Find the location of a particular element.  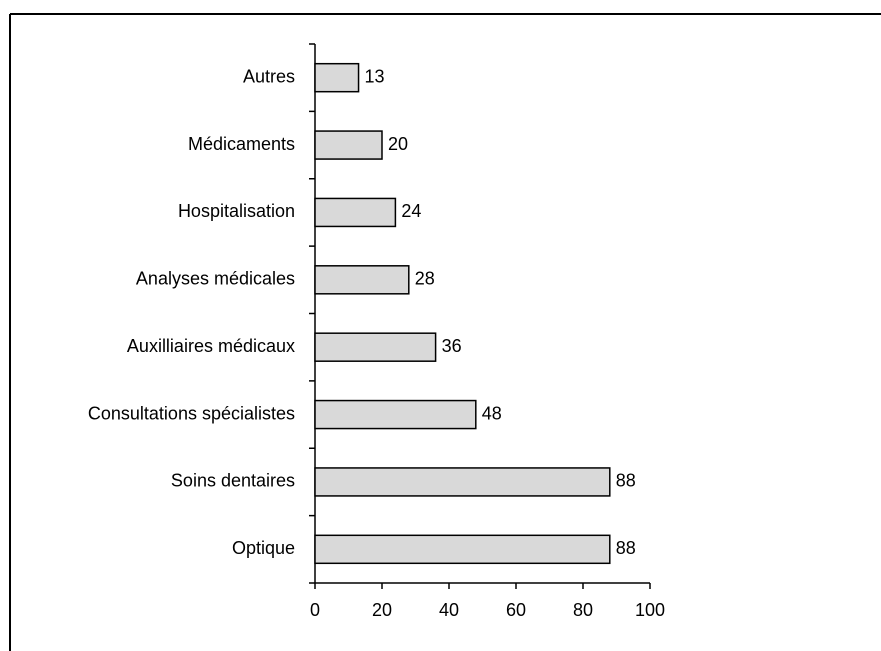

y-tick-label: Analyses médicales is located at coordinates (215, 279).